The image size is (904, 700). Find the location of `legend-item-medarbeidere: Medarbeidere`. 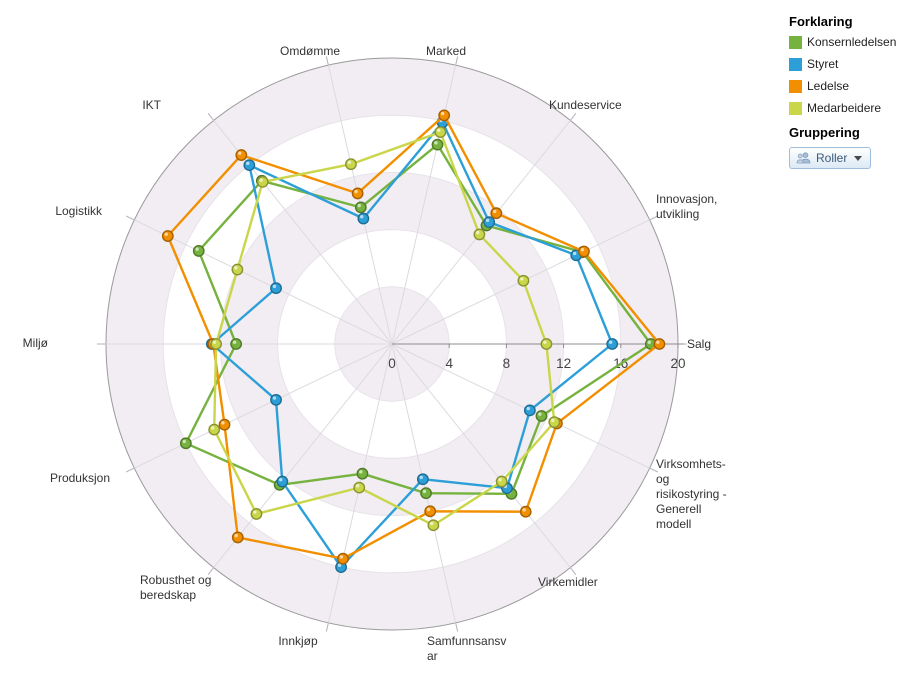

legend-item-medarbeidere: Medarbeidere is located at coordinates (845, 108).